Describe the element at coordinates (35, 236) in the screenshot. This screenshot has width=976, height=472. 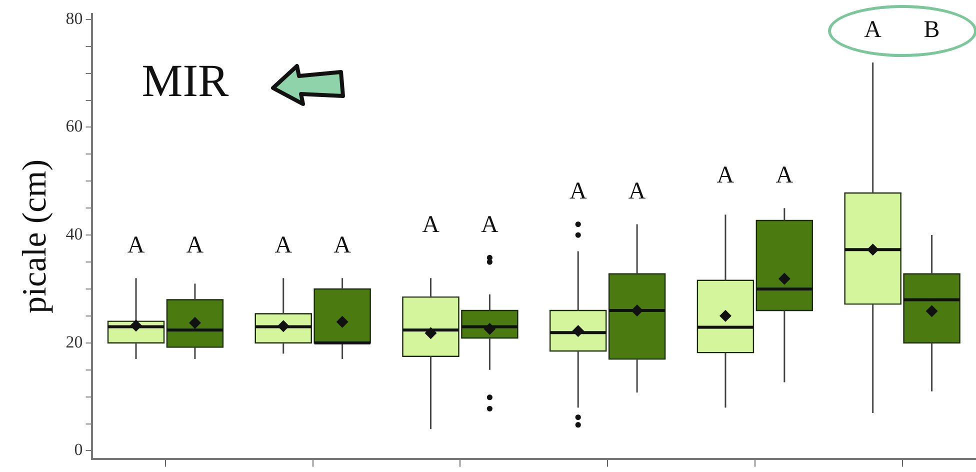
I see `y-axis-title: picale (cm)` at that location.